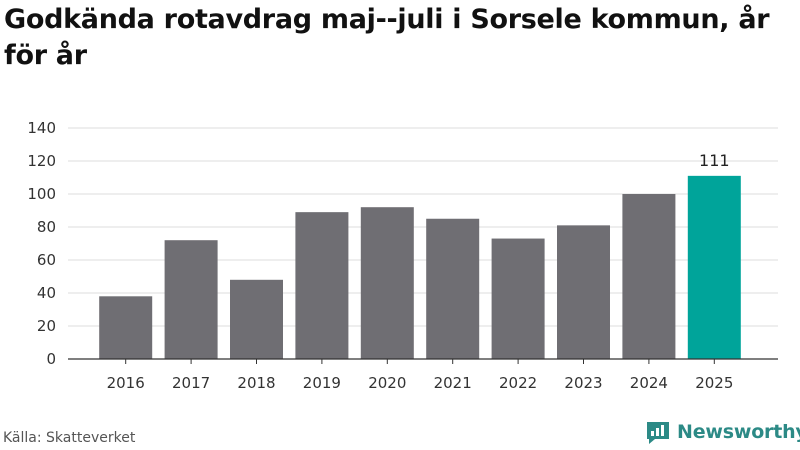 The width and height of the screenshot is (800, 450). Describe the element at coordinates (387, 383) in the screenshot. I see `x-tick-label: 2020` at that location.